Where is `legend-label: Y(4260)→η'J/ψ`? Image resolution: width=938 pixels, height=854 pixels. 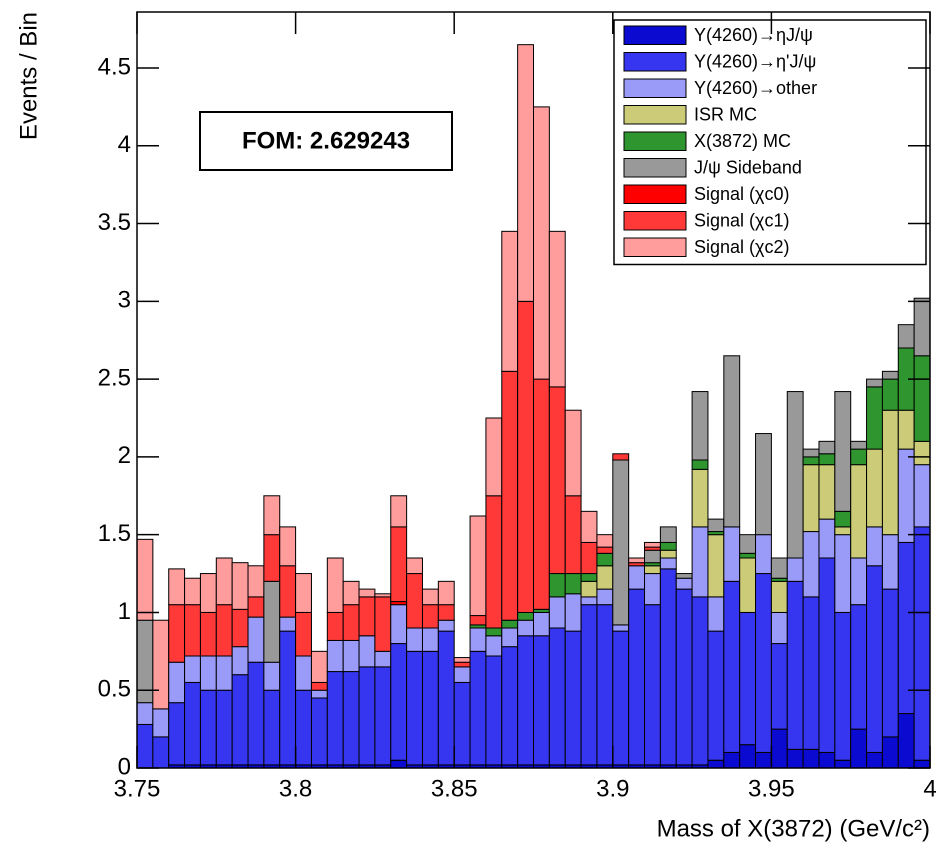
legend-label: Y(4260)→η'J/ψ is located at coordinates (755, 62).